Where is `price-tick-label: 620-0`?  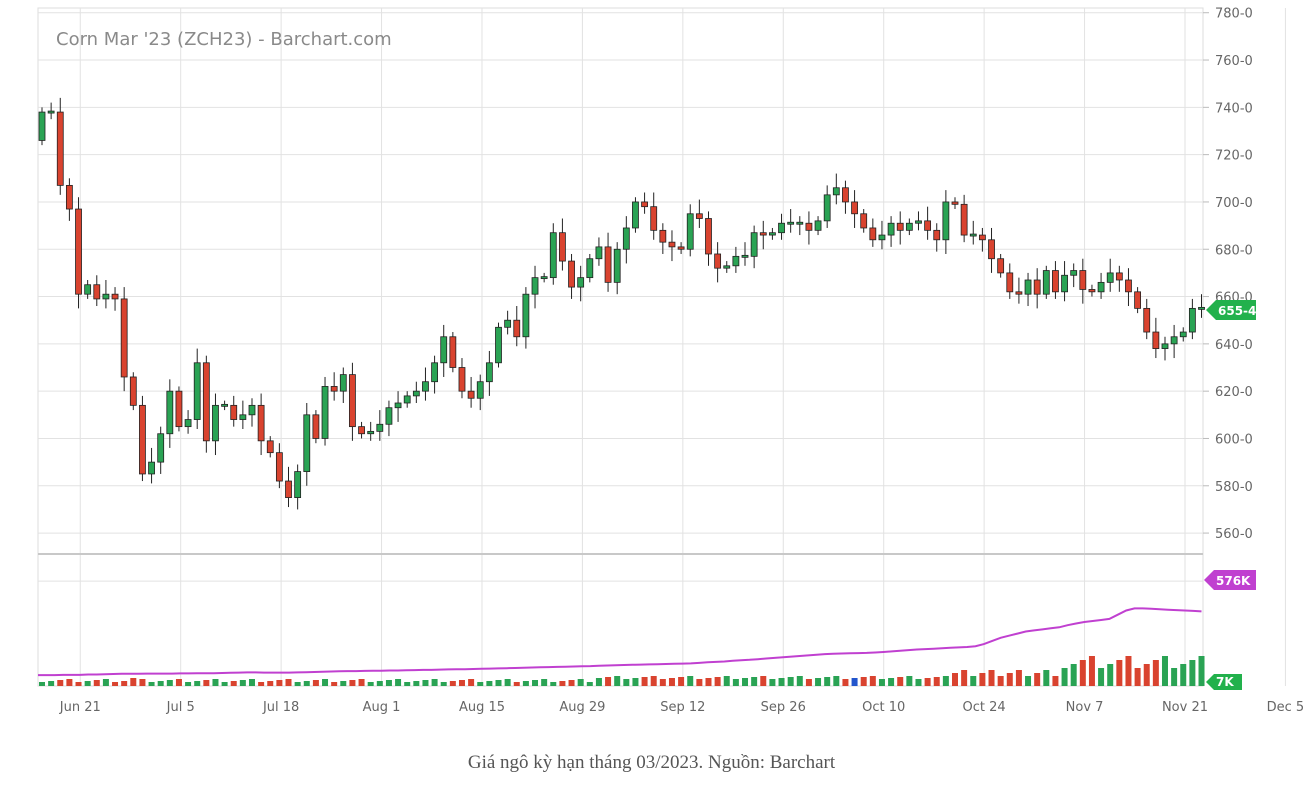
price-tick-label: 620-0 is located at coordinates (1234, 392).